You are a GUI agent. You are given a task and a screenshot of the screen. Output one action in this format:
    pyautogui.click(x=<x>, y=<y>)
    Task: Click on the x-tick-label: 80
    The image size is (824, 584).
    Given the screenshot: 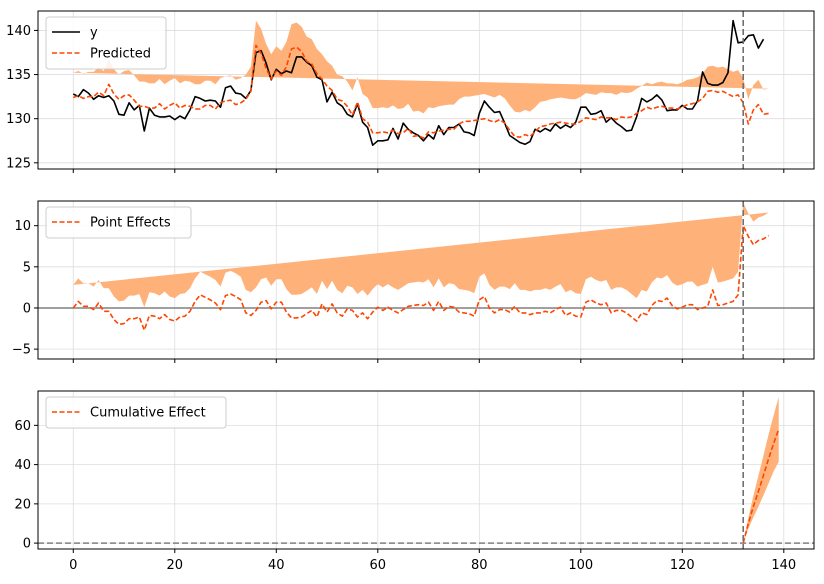 What is the action you would take?
    pyautogui.click(x=479, y=565)
    